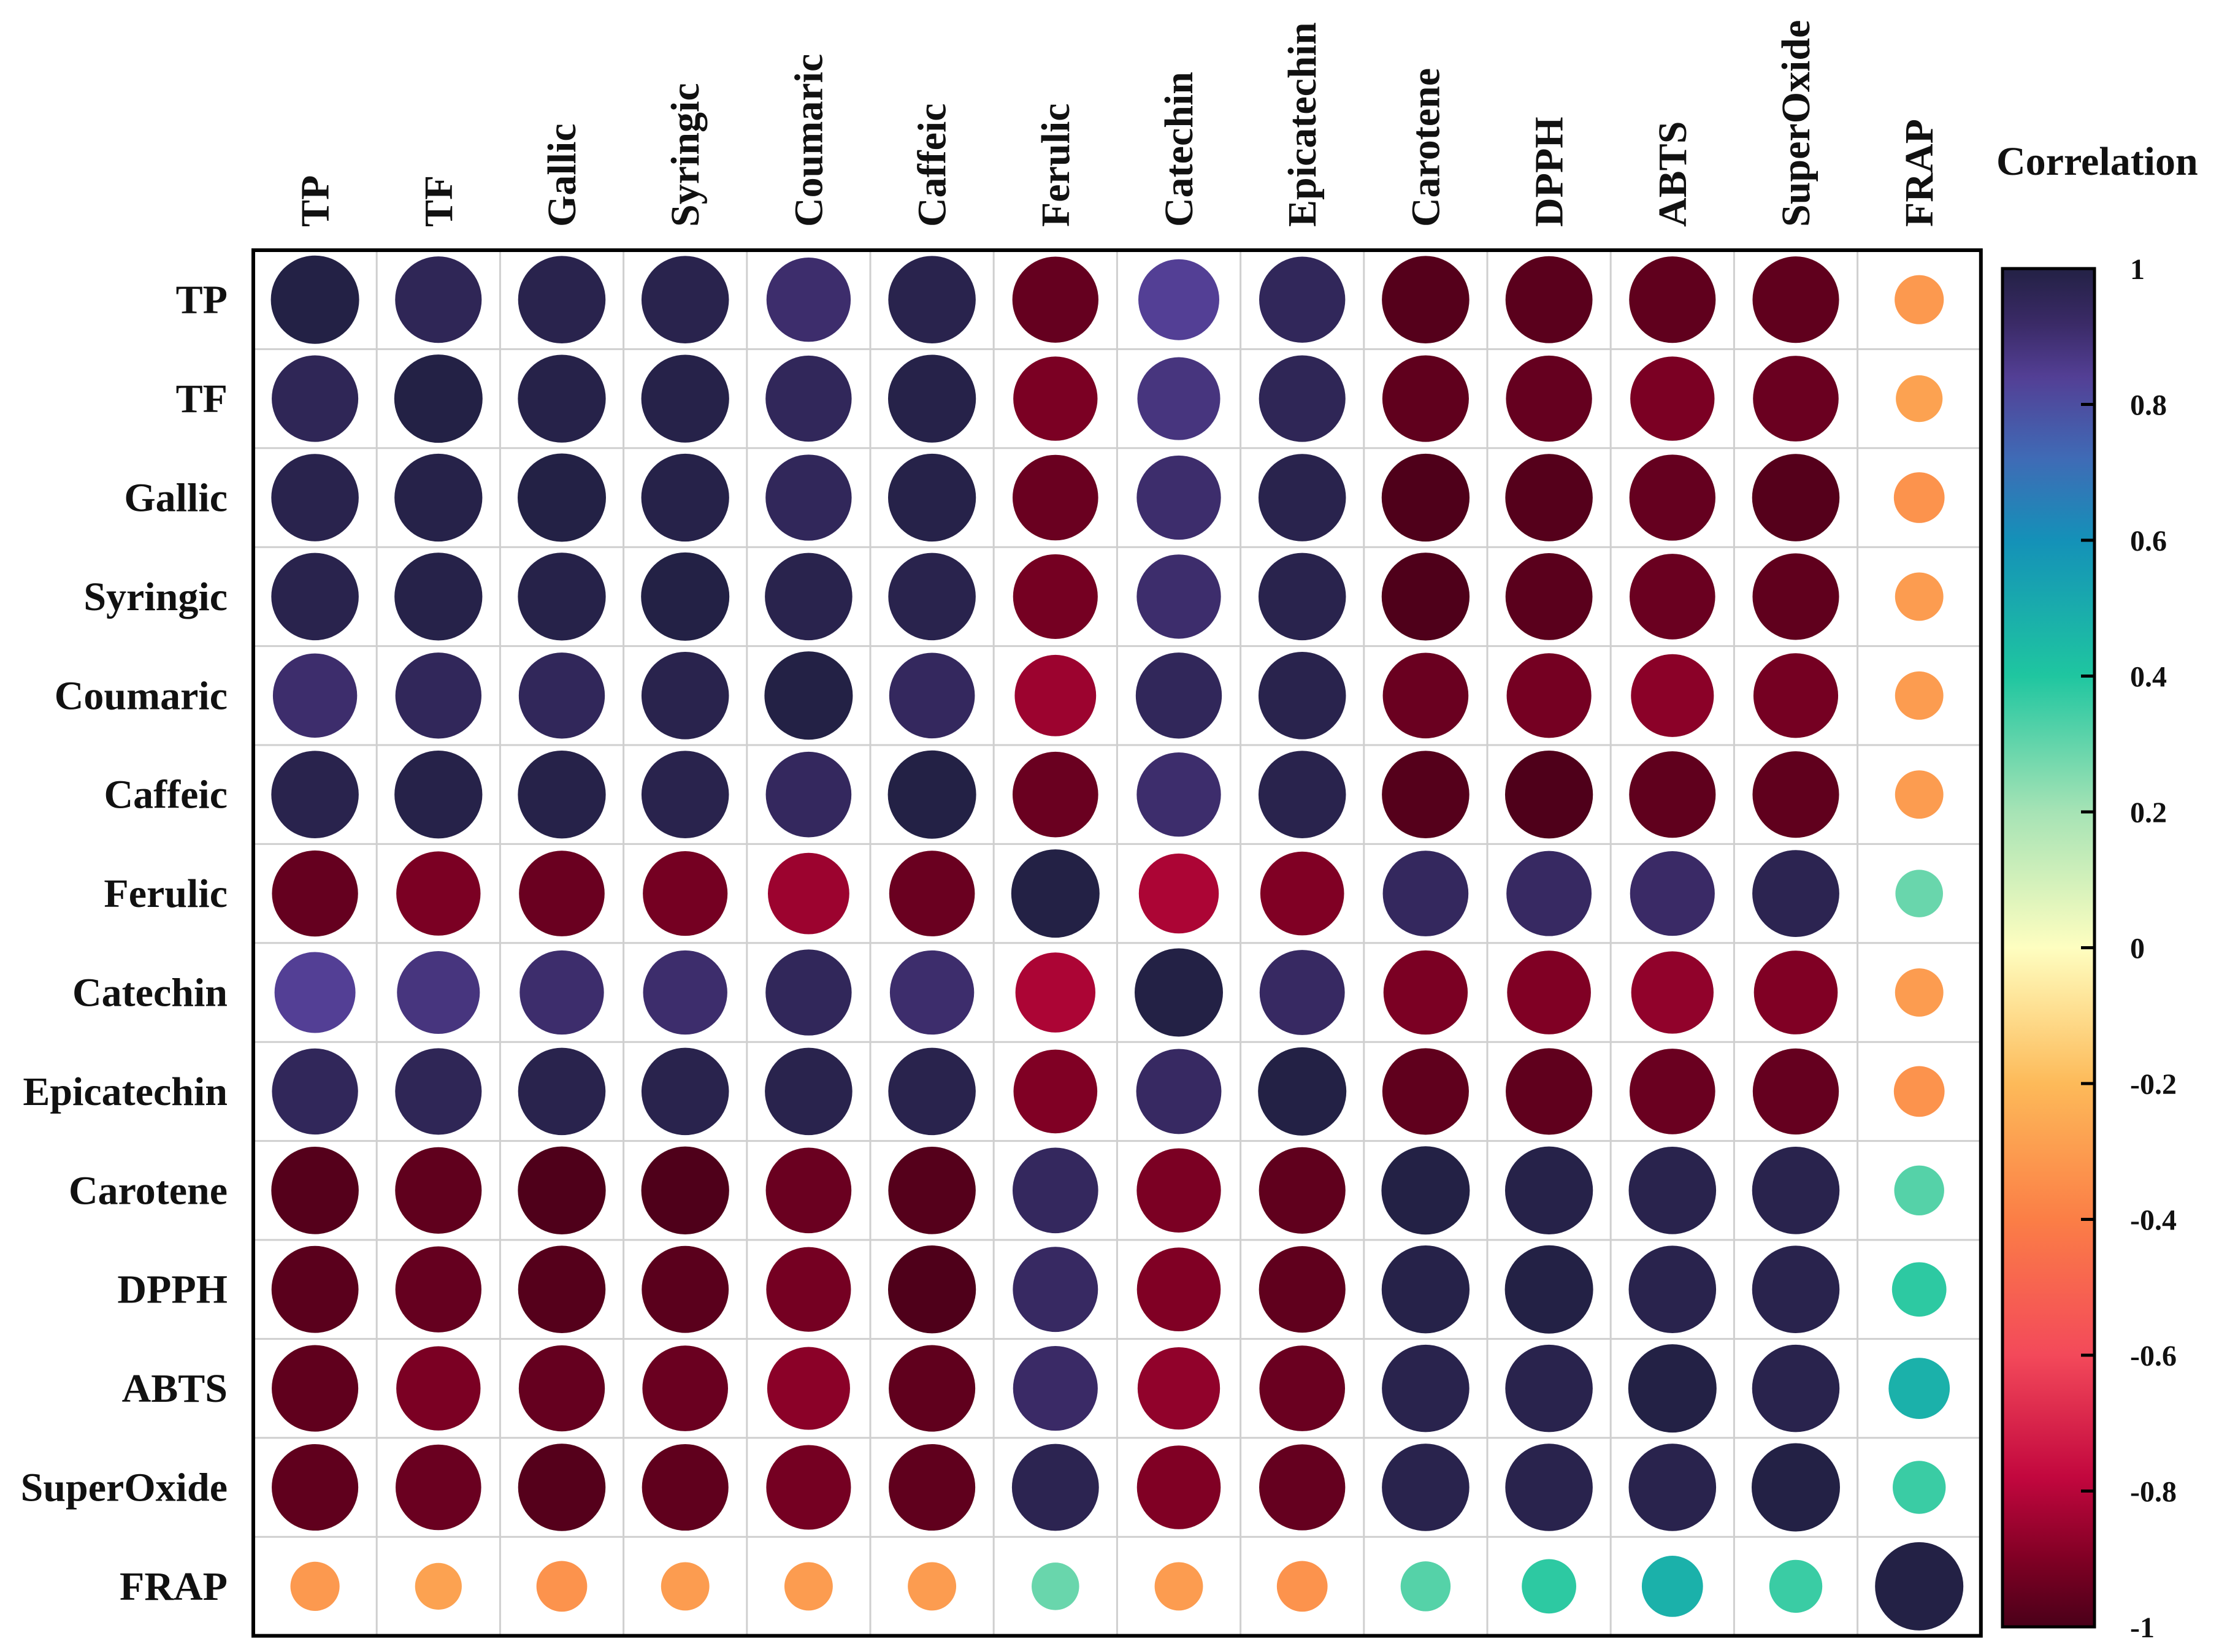  What do you see at coordinates (1672, 794) in the screenshot?
I see `correlation-circle-Caffeic-ABTS` at bounding box center [1672, 794].